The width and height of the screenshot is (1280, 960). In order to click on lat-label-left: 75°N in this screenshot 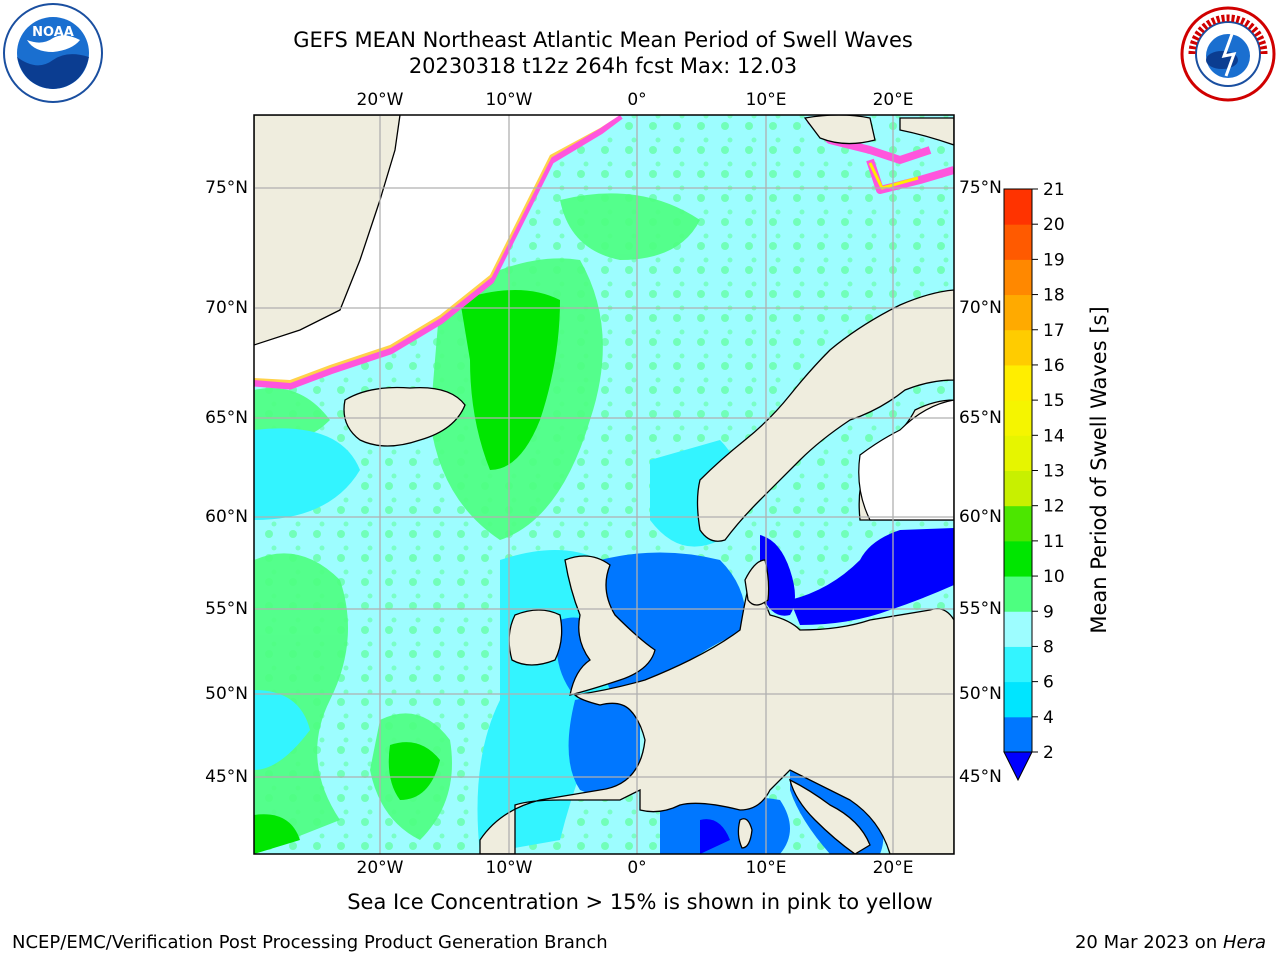, I will do `click(226, 188)`.